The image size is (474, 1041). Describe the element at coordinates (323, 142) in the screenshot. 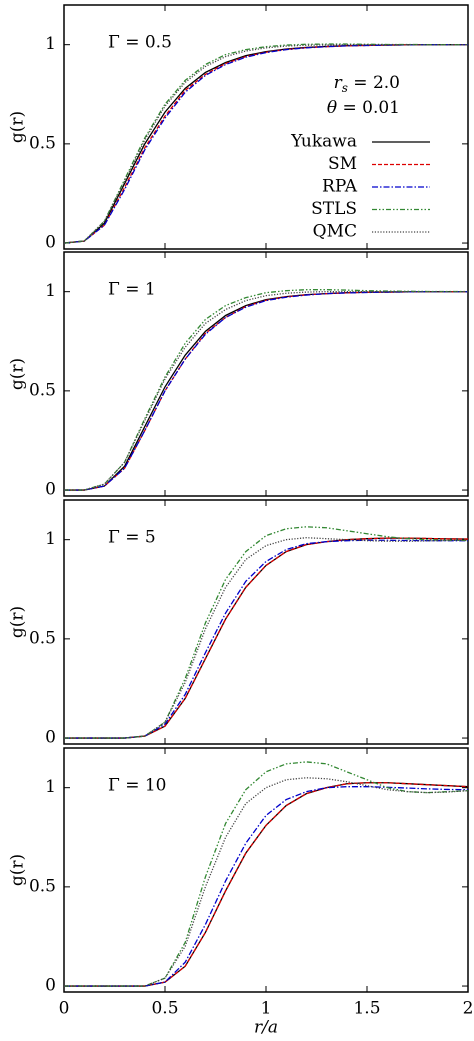

I see `legend-label: Yukawa` at that location.